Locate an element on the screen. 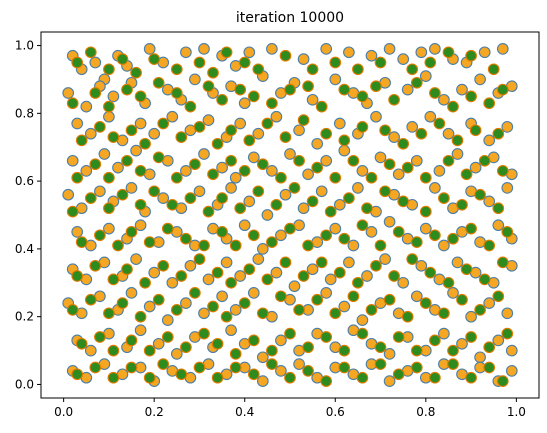 The height and width of the screenshot is (433, 547). y-tick-label: 0.8 is located at coordinates (24, 113).